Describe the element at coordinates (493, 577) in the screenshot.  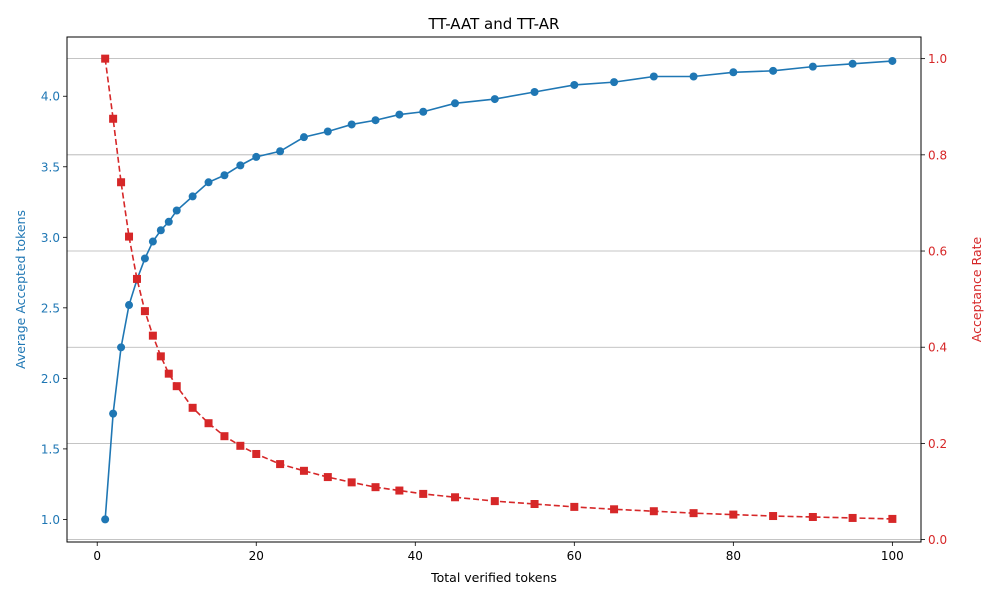
I see `x-axis-label: Total verified tokens` at that location.